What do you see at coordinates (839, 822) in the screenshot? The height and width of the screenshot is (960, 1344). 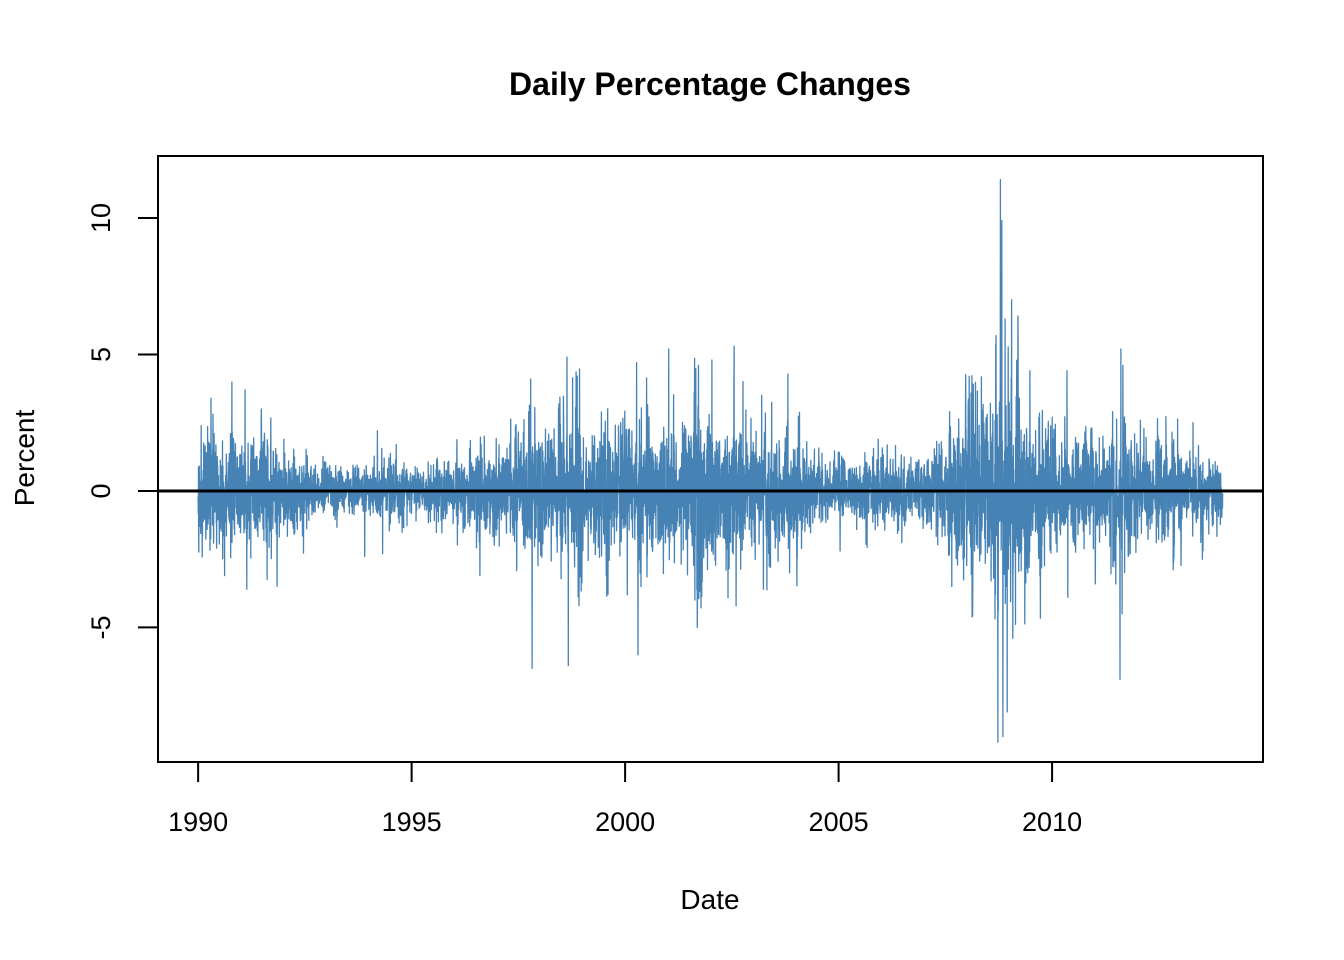 I see `x-tick-label: 2005` at bounding box center [839, 822].